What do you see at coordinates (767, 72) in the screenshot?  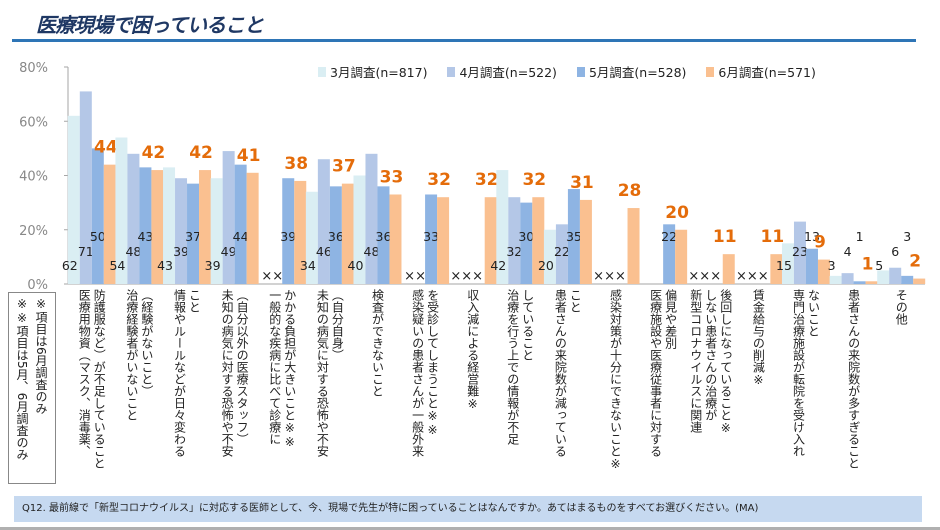 I see `legend-label: 6月調査(n=571)` at bounding box center [767, 72].